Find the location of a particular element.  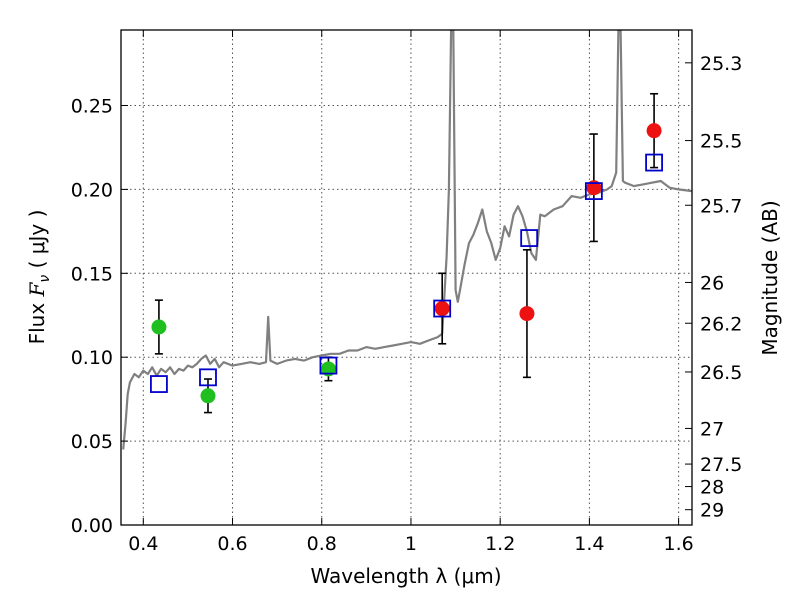

x-tick-label: 1.2 is located at coordinates (500, 544).